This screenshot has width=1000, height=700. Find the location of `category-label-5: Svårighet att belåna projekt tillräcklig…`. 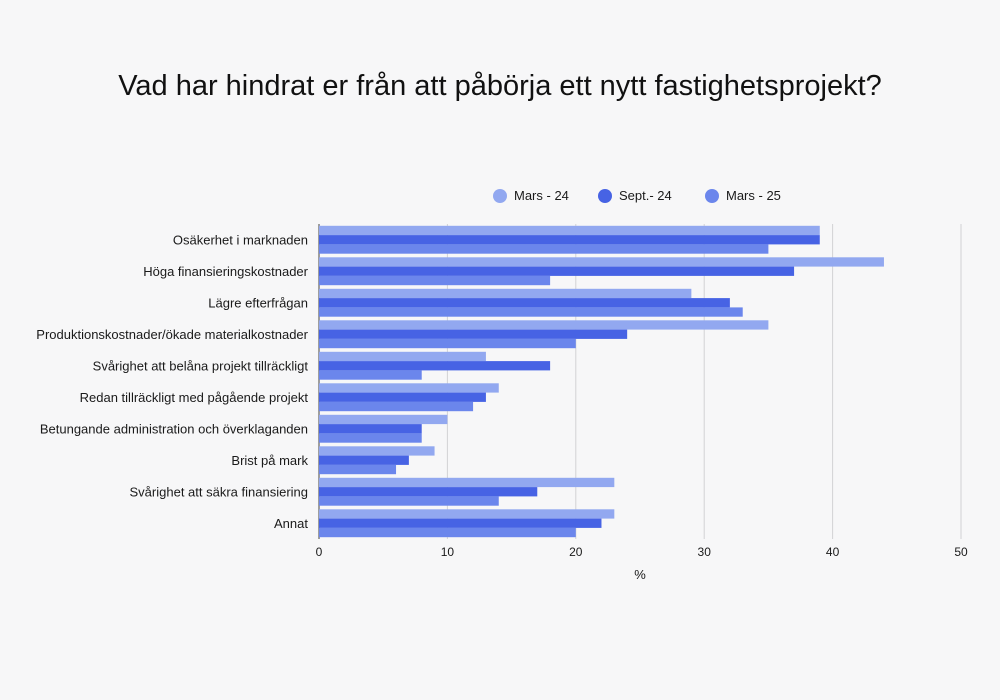

category-label-5: Svårighet att belåna projekt tillräcklig… is located at coordinates (201, 365).